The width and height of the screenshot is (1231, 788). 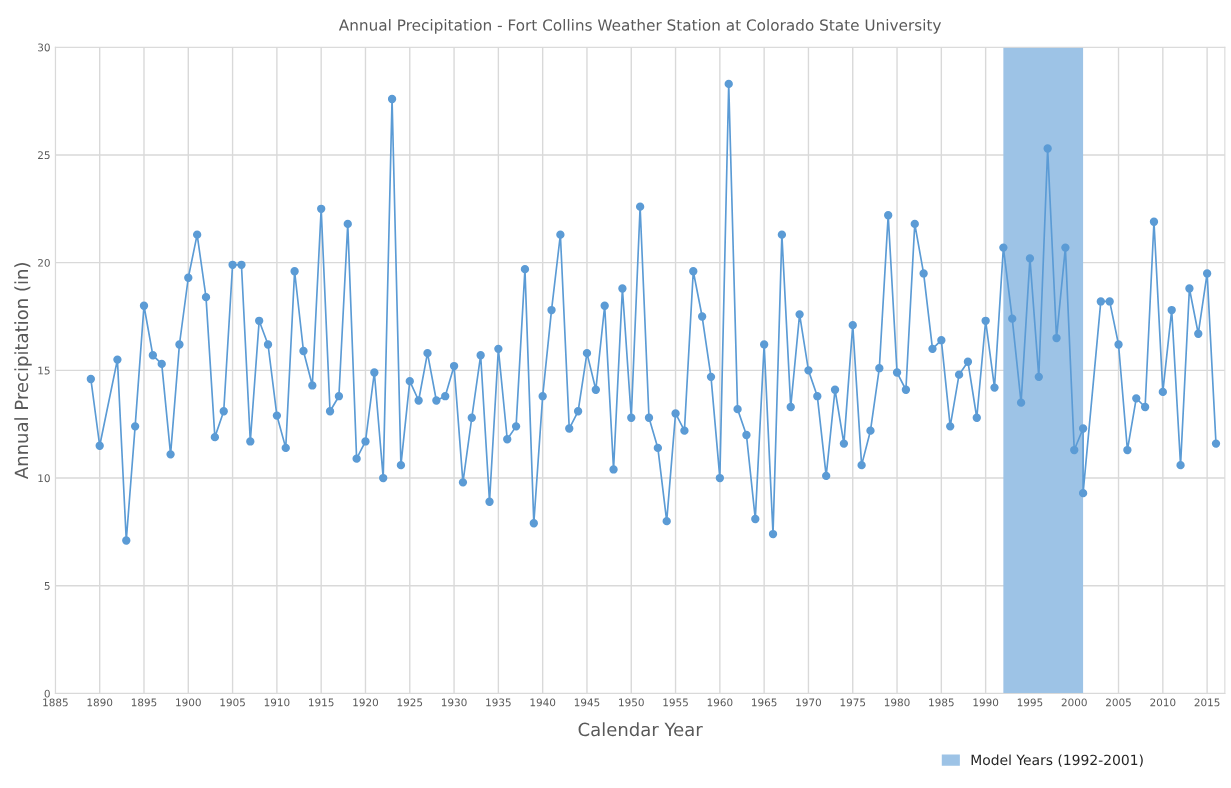 I want to click on x-tick-label: 2005, so click(x=1118, y=702).